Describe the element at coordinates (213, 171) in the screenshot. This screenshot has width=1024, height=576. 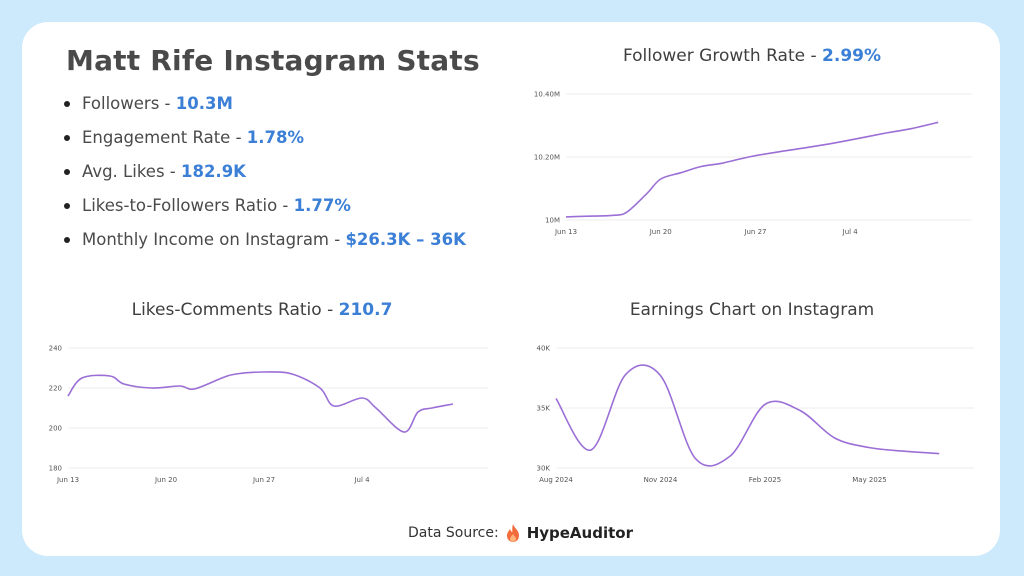
I see `stat-value: 182.9K` at that location.